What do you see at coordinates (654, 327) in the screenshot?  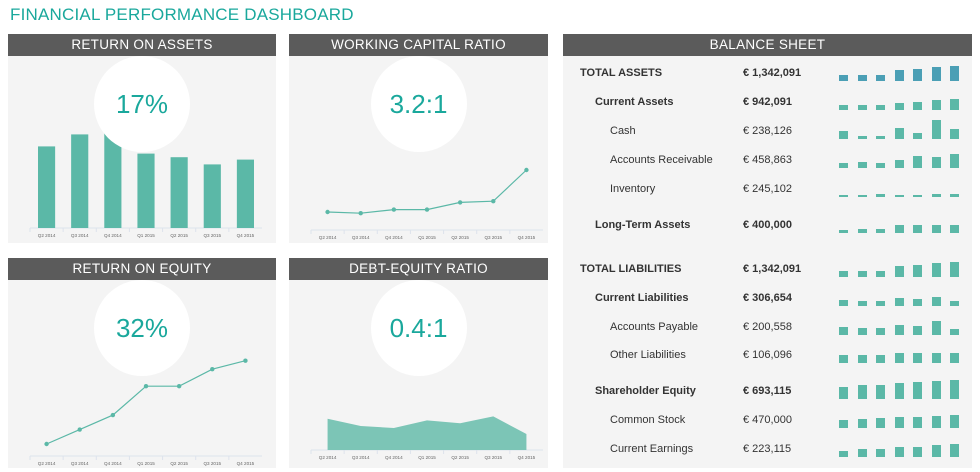 I see `balance-label: Accounts Payable` at bounding box center [654, 327].